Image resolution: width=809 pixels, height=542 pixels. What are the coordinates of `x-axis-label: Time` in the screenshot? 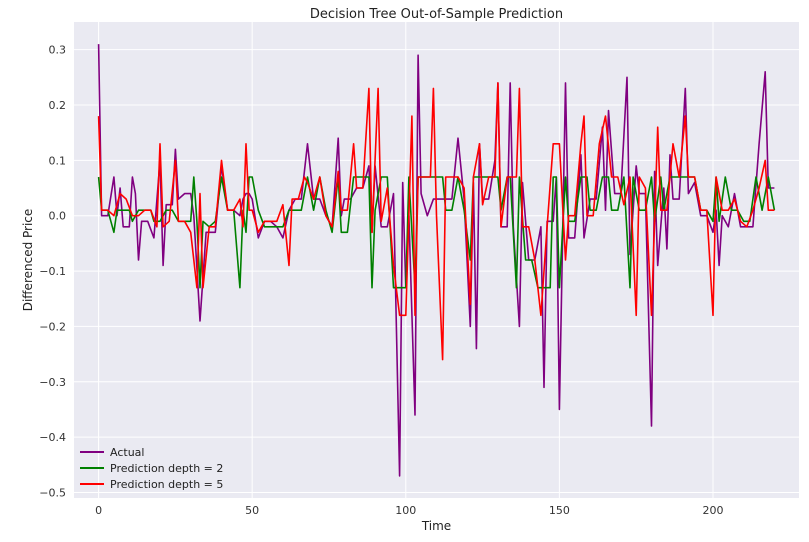 It's located at (436, 526).